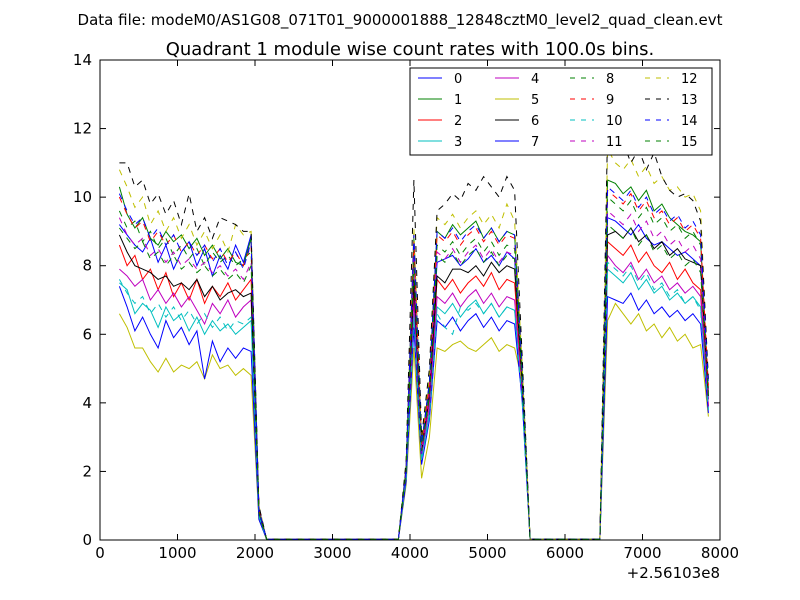 The height and width of the screenshot is (600, 800). I want to click on y-tick-label: 4, so click(87, 403).